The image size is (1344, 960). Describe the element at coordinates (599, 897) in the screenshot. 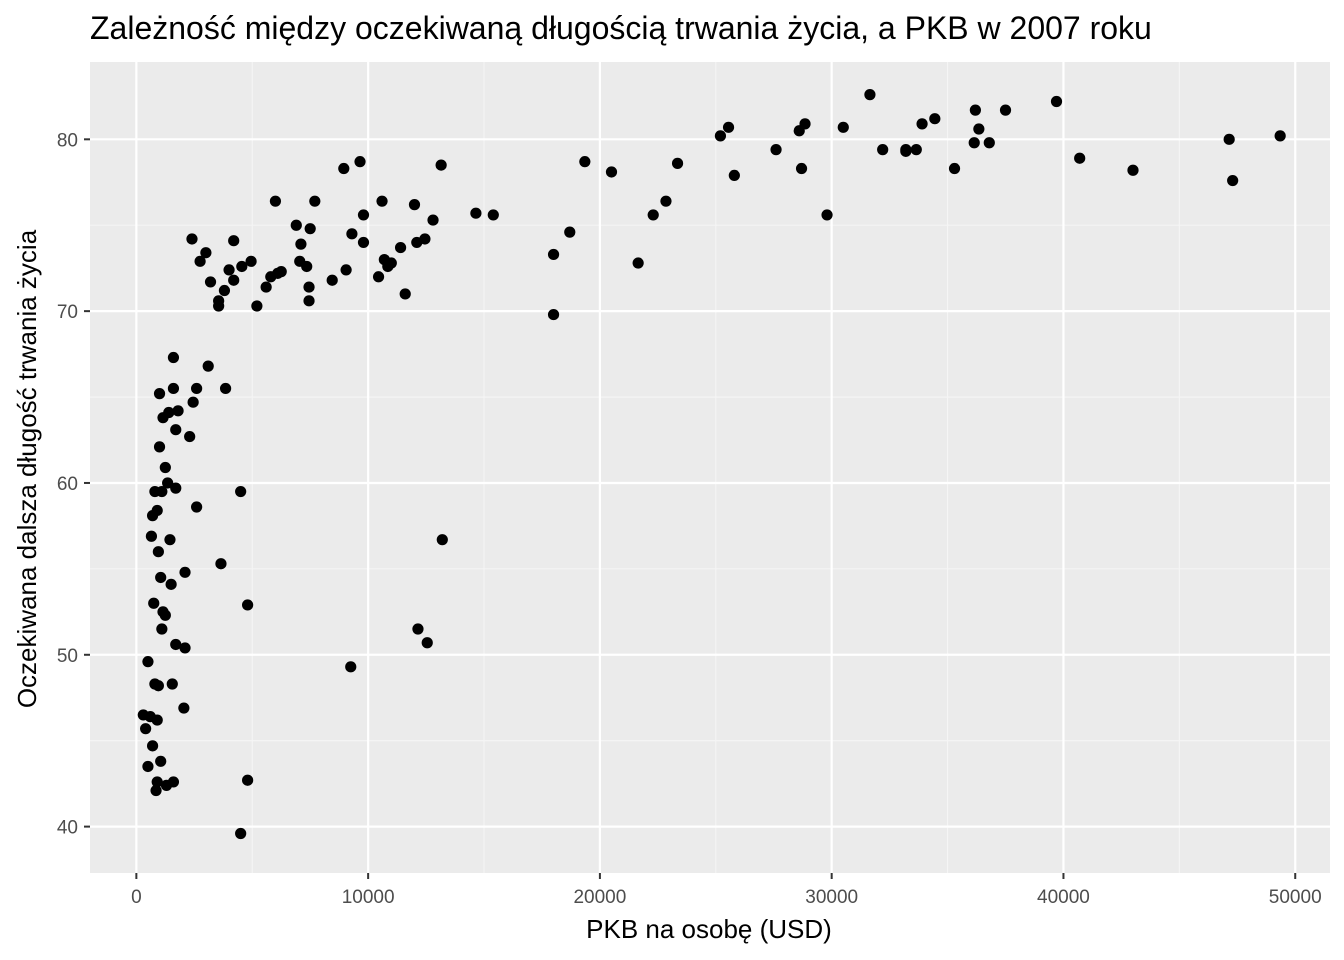

I see `x-tick-label: 20000` at that location.